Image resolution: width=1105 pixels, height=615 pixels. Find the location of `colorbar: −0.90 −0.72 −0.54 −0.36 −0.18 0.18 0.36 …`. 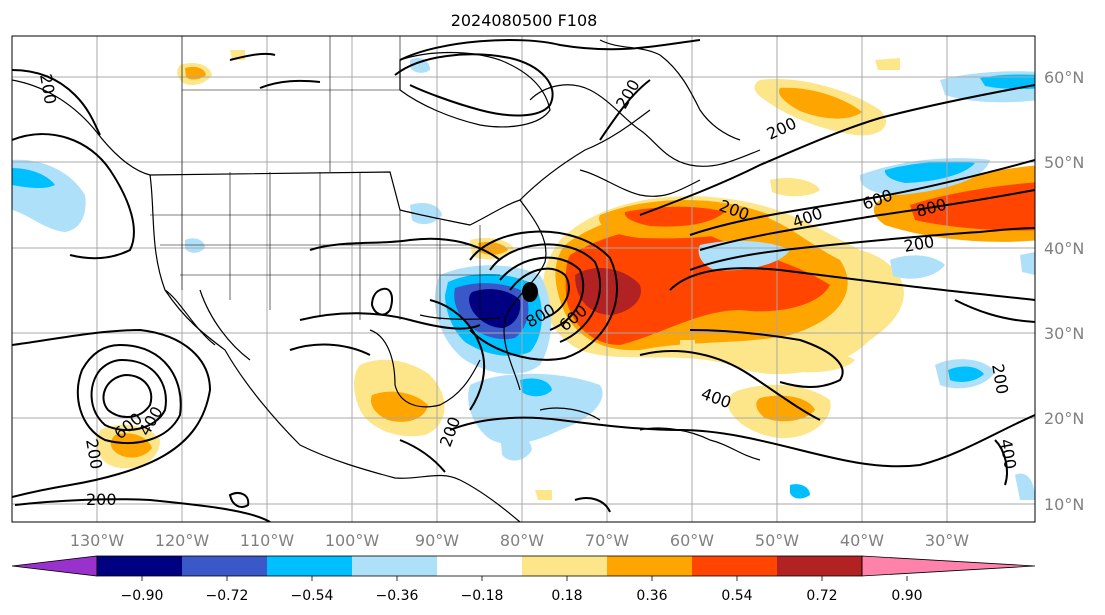

colorbar: −0.90 −0.72 −0.54 −0.36 −0.18 0.18 0.36 … is located at coordinates (523, 579).